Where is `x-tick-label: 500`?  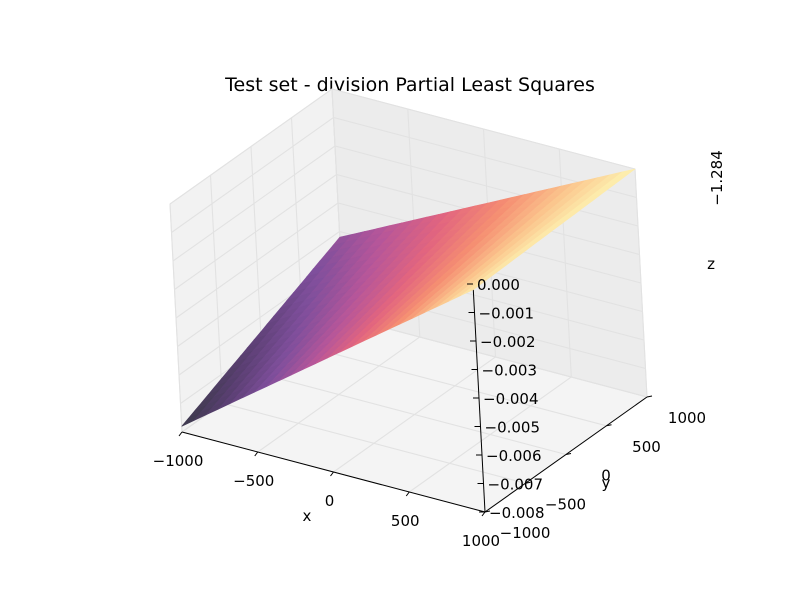 x-tick-label: 500 is located at coordinates (405, 521).